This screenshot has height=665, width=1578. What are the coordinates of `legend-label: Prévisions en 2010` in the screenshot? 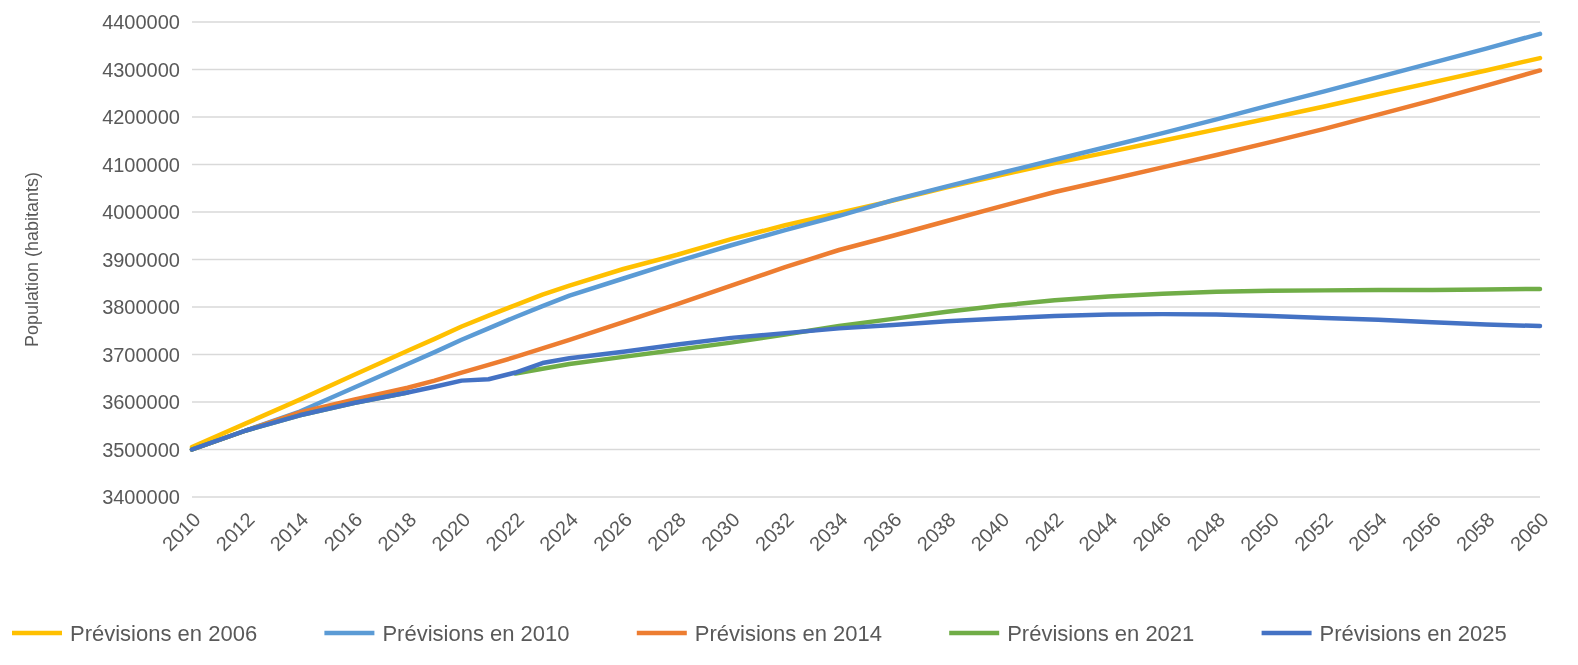 It's located at (476, 633).